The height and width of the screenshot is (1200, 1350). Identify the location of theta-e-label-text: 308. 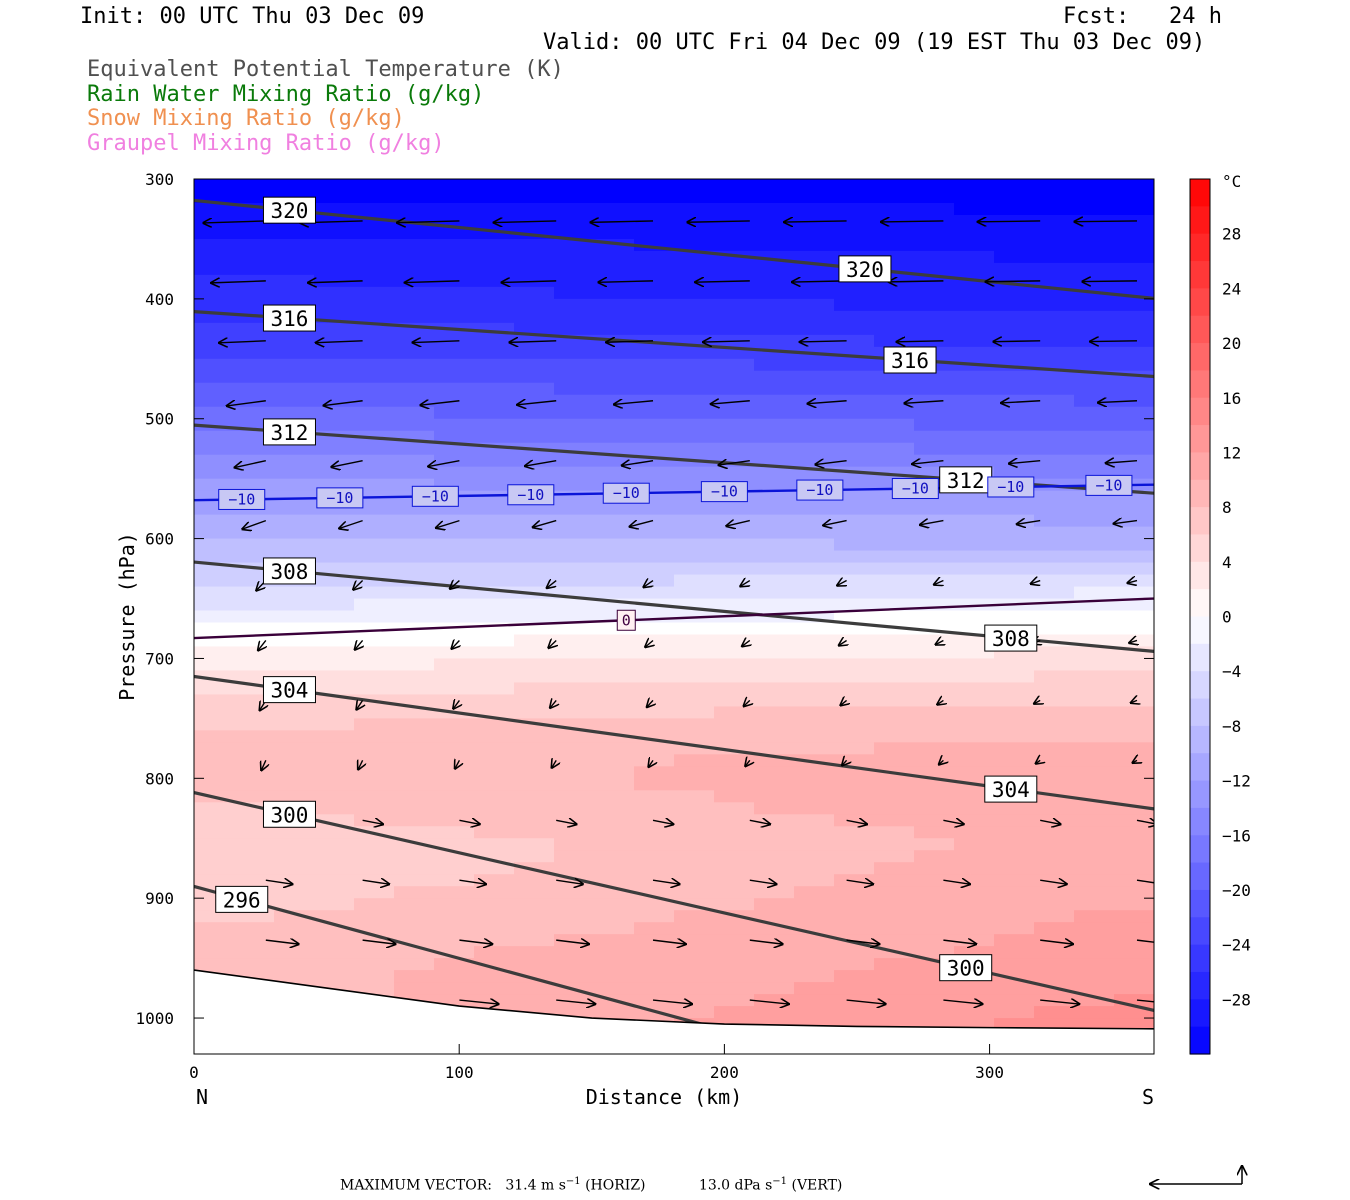
(1011, 639).